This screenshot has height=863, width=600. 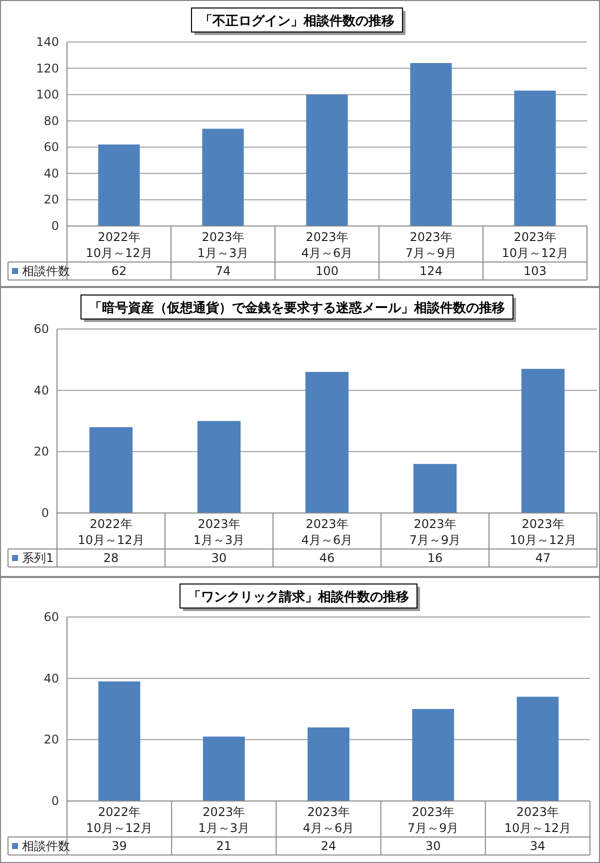 What do you see at coordinates (47, 42) in the screenshot?
I see `y-tick-label: 140` at bounding box center [47, 42].